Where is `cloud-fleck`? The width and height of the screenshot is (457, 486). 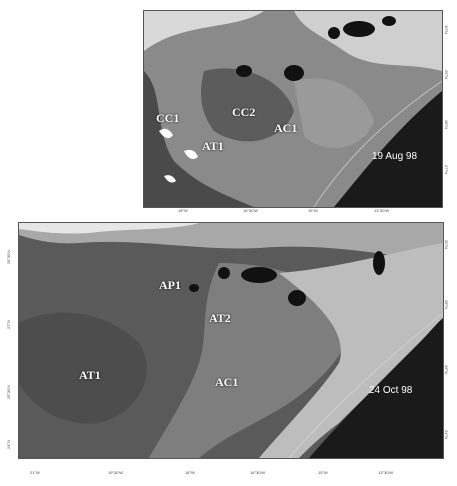
cloud-fleck is located at coordinates (178, 155).